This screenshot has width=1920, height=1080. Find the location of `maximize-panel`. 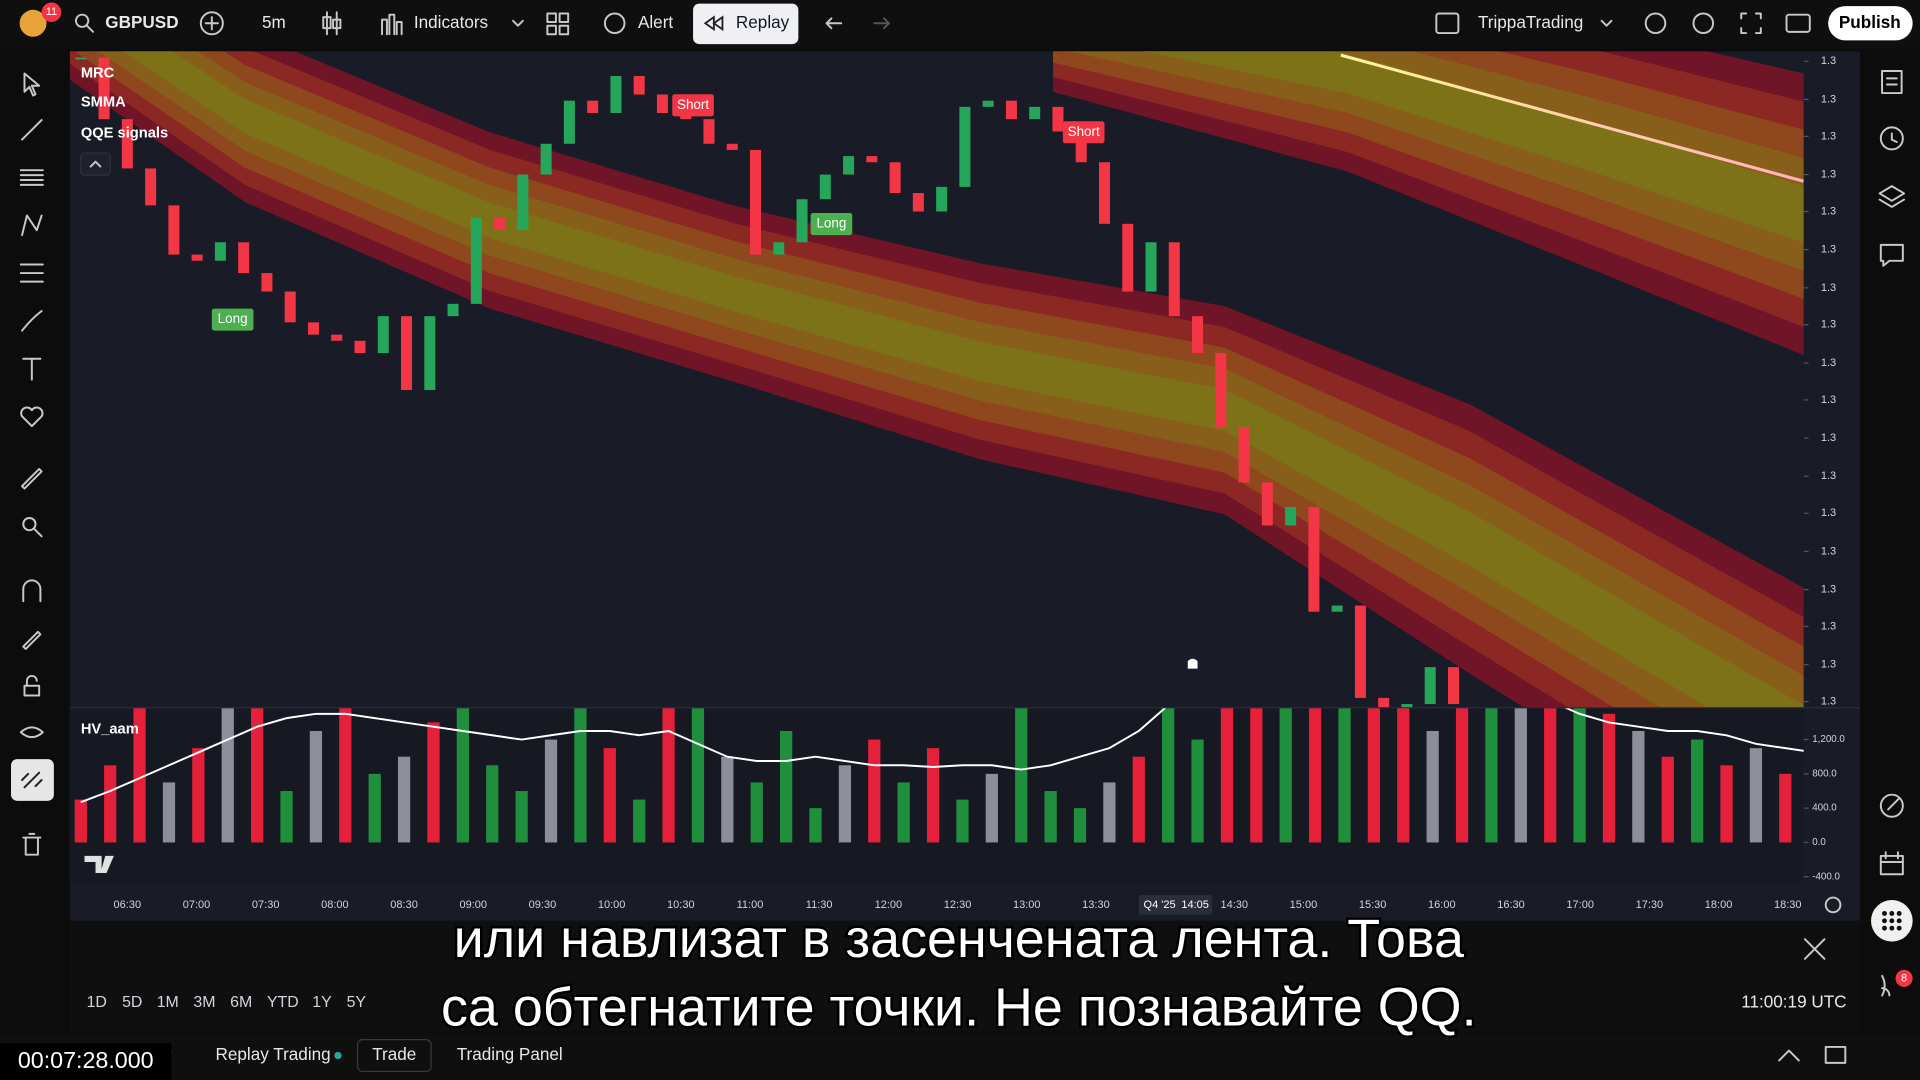

maximize-panel is located at coordinates (1835, 1054).